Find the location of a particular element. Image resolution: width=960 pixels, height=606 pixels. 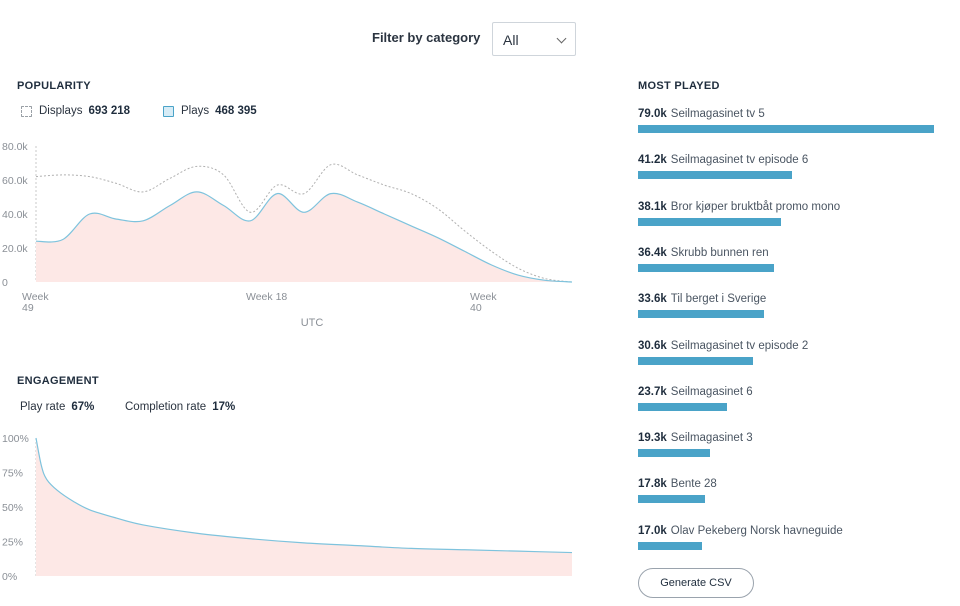

most-played-title-text: Til berget i Sverige is located at coordinates (718, 299).